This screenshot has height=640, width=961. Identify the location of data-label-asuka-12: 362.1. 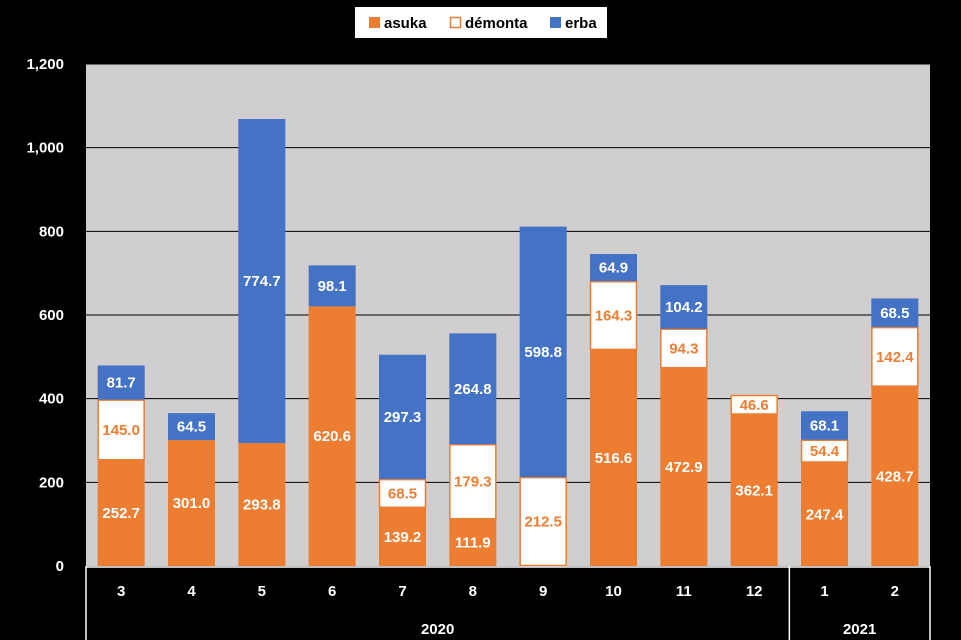
(754, 490).